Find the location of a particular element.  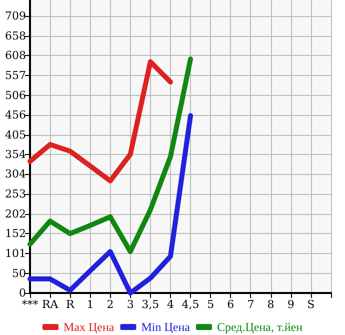

x-tick-label: 8 is located at coordinates (270, 304).